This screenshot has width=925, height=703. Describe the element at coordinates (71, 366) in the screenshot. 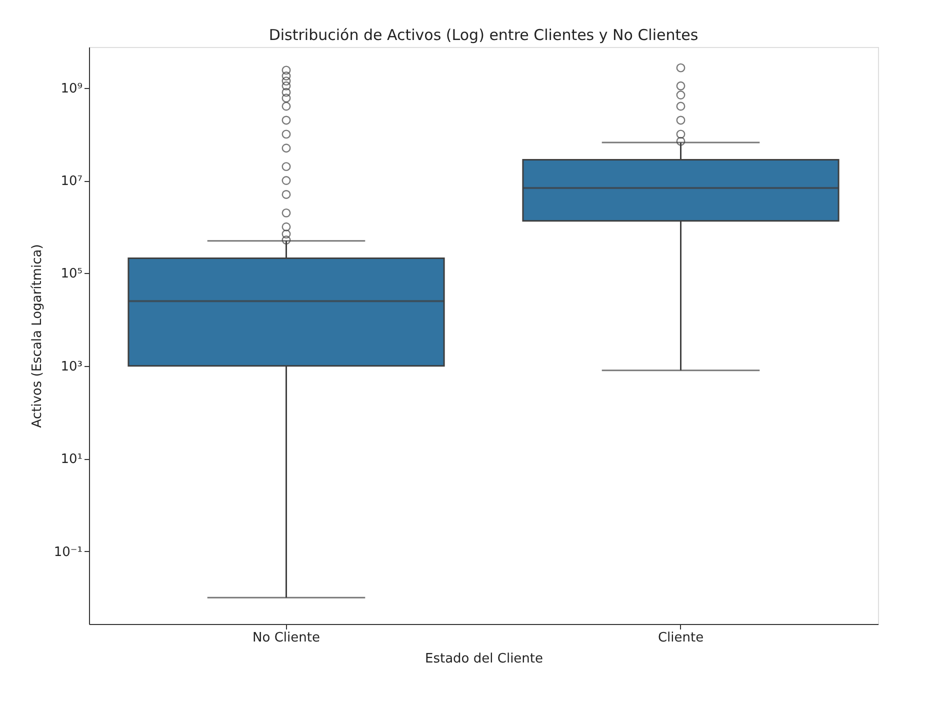

I see `y-tick-label: 10³` at that location.